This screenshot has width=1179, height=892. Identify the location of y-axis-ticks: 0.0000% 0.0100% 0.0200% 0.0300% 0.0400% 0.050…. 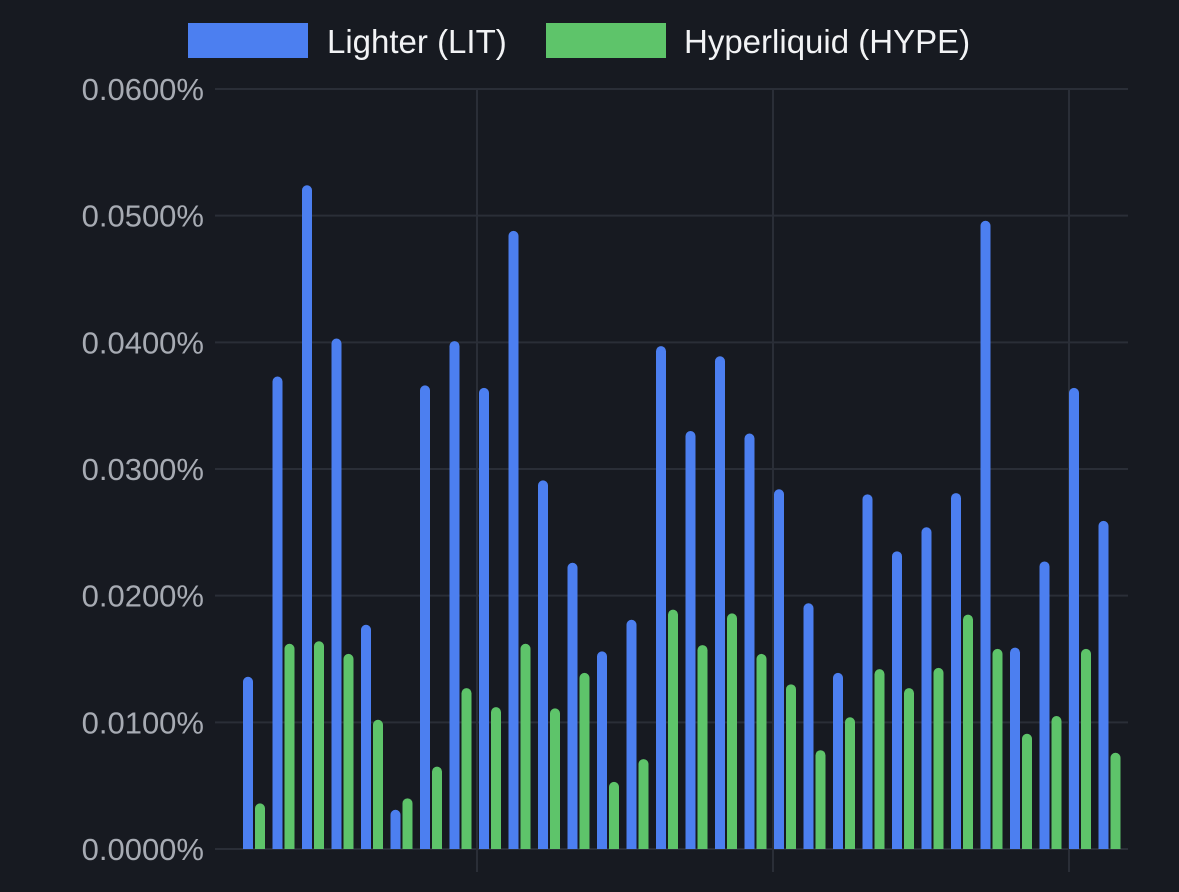
(143, 469).